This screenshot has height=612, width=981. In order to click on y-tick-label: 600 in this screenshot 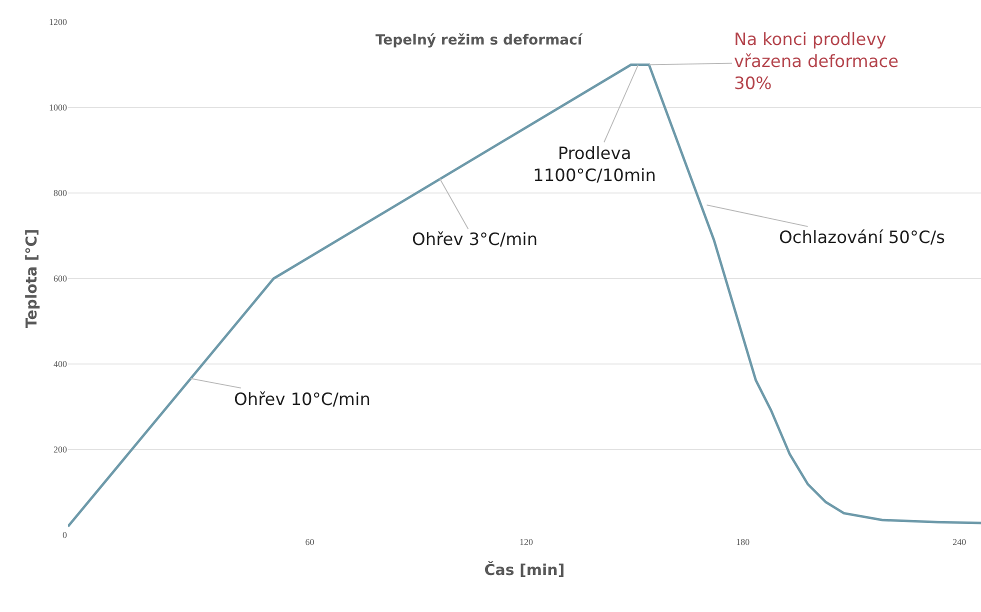, I will do `click(61, 279)`.